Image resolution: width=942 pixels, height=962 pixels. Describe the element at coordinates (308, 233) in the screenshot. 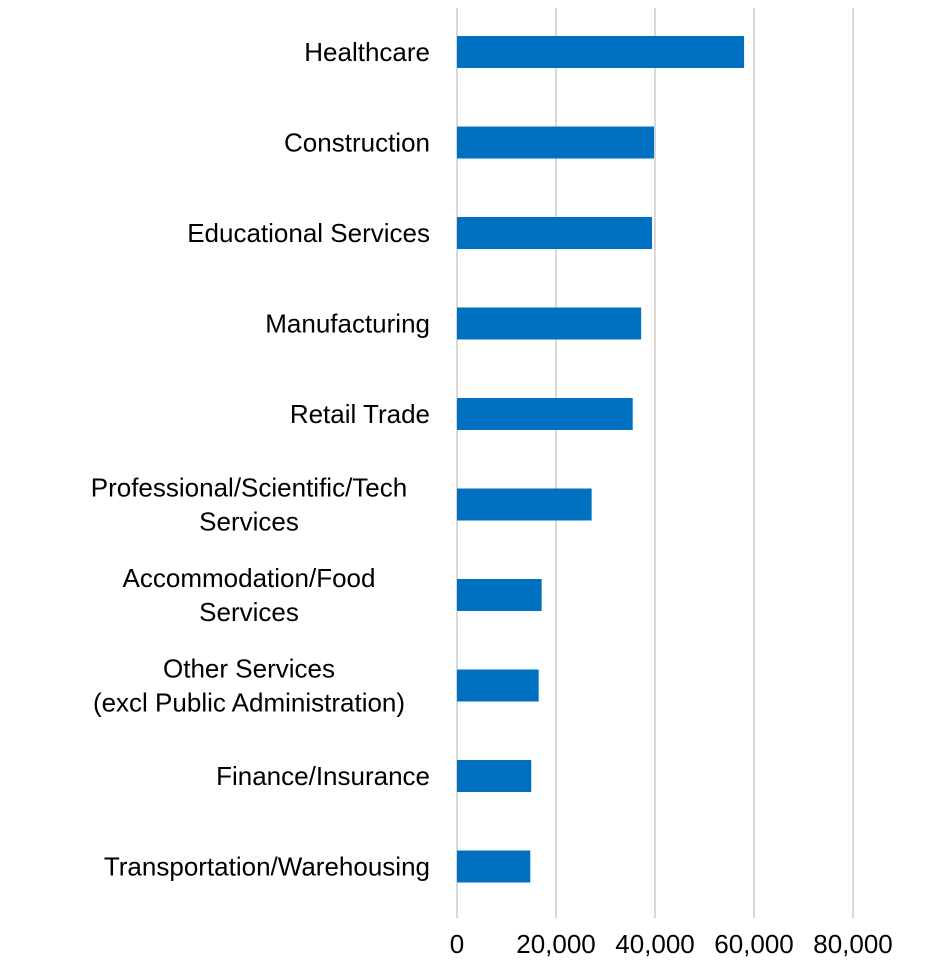

I see `category-label: Educational Services` at that location.